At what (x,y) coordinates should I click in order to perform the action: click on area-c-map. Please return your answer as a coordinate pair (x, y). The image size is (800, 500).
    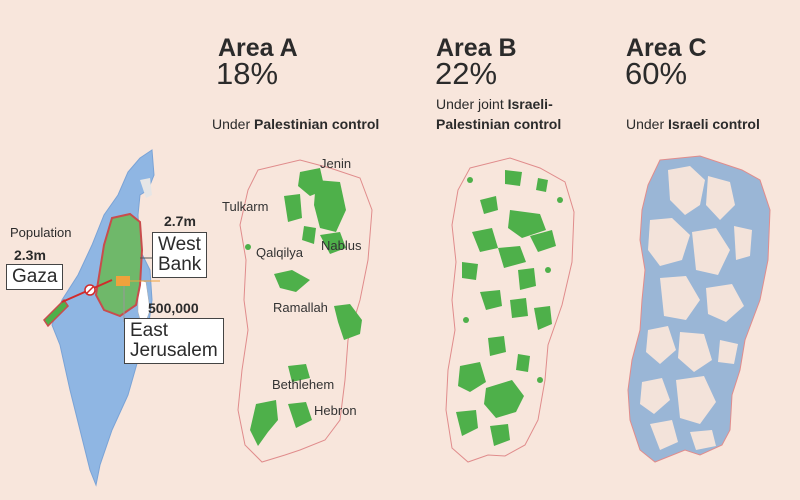
    Looking at the image, I should click on (699, 309).